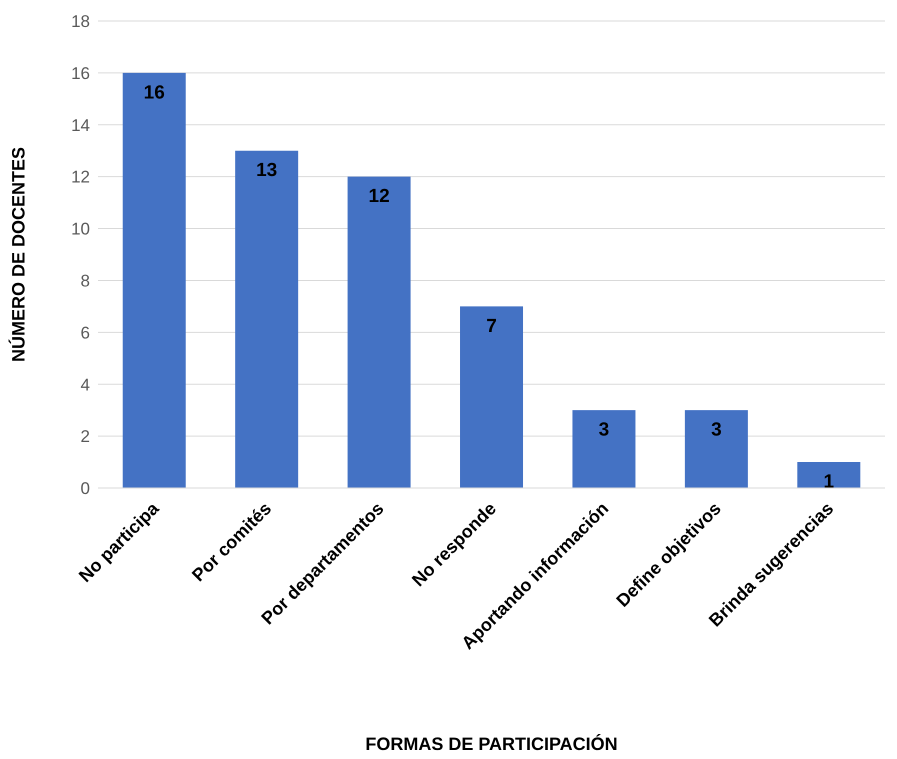  Describe the element at coordinates (80, 73) in the screenshot. I see `y-tick-label: 16` at that location.